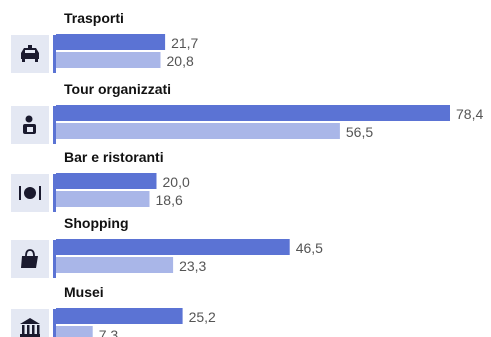 Image resolution: width=491 pixels, height=337 pixels. I want to click on chart-row: Trasporti 21,7 20,8, so click(105, 41).